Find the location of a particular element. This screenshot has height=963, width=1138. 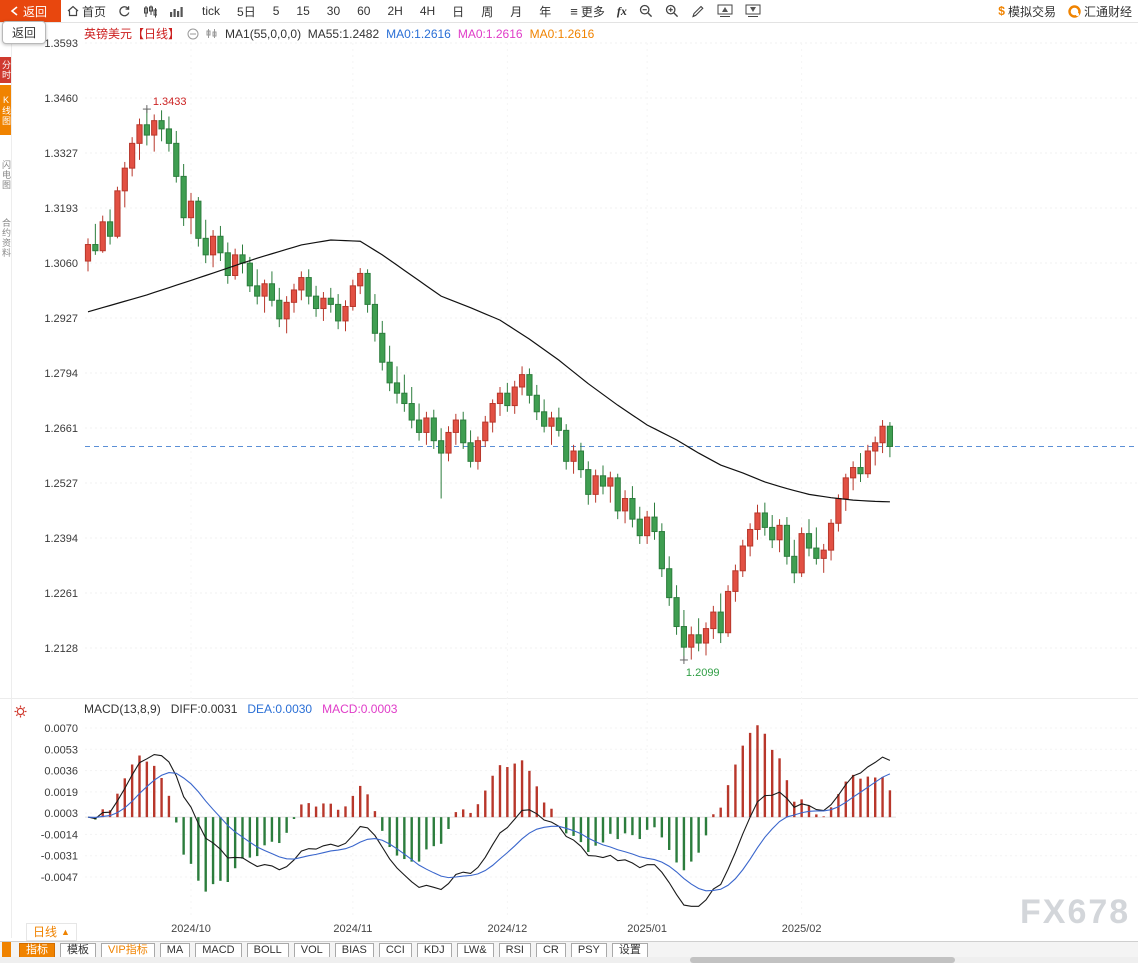

ma-params: MA1(55,0,0,0) is located at coordinates (263, 33).